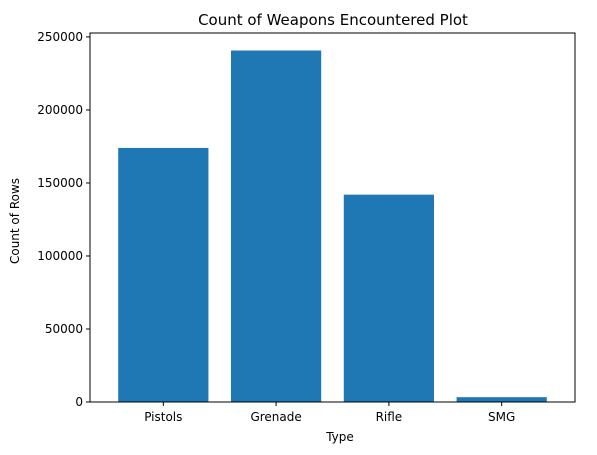  Describe the element at coordinates (163, 417) in the screenshot. I see `x-tick-label: Pistols` at that location.